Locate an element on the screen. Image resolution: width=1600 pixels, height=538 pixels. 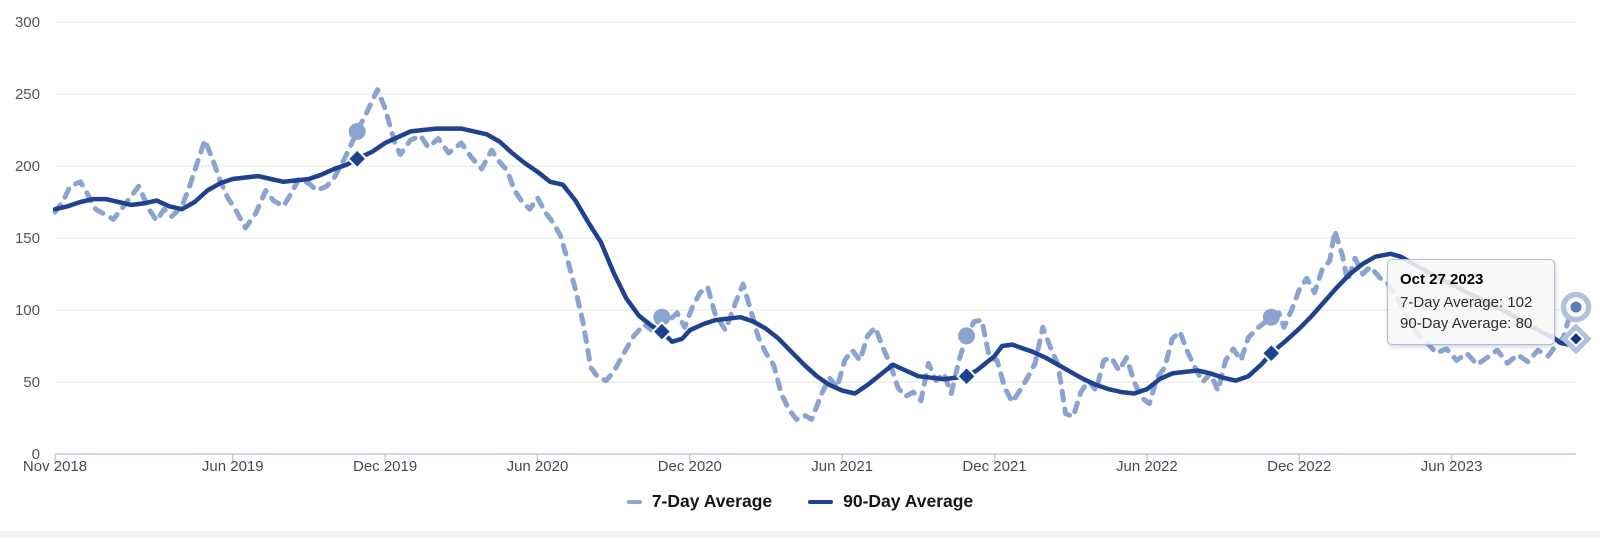
hover-point-7day is located at coordinates (1576, 307).